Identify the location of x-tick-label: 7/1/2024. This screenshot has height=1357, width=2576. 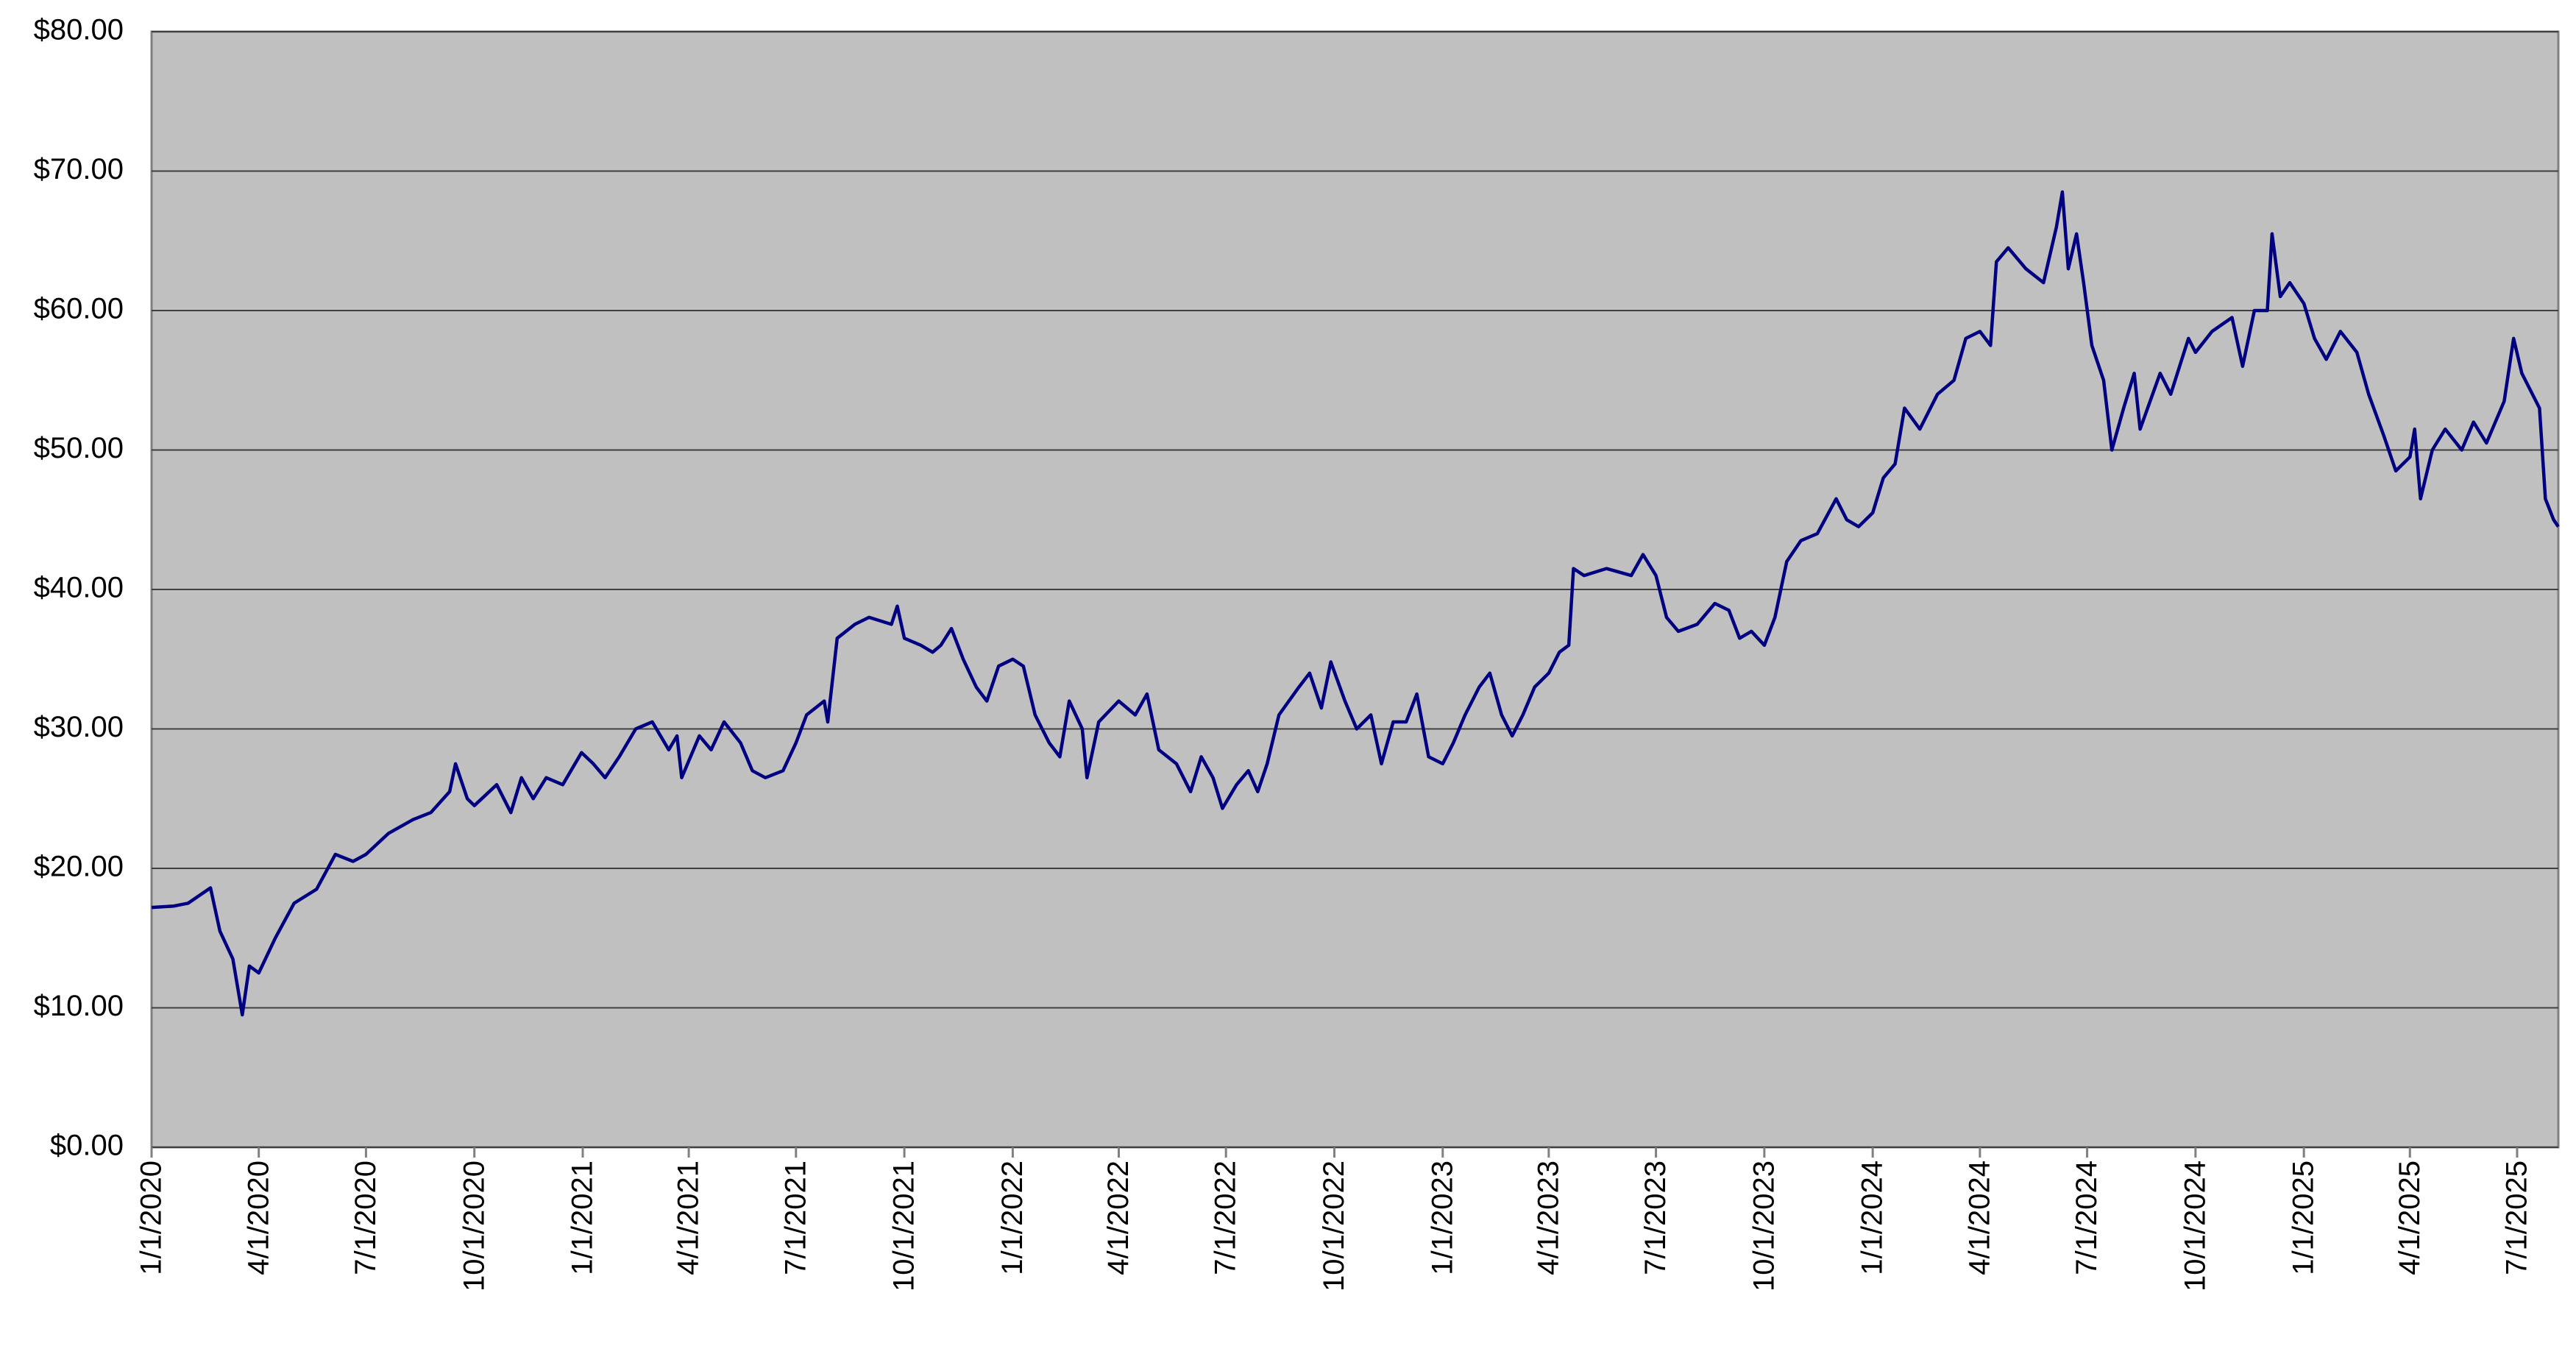
(2087, 1218).